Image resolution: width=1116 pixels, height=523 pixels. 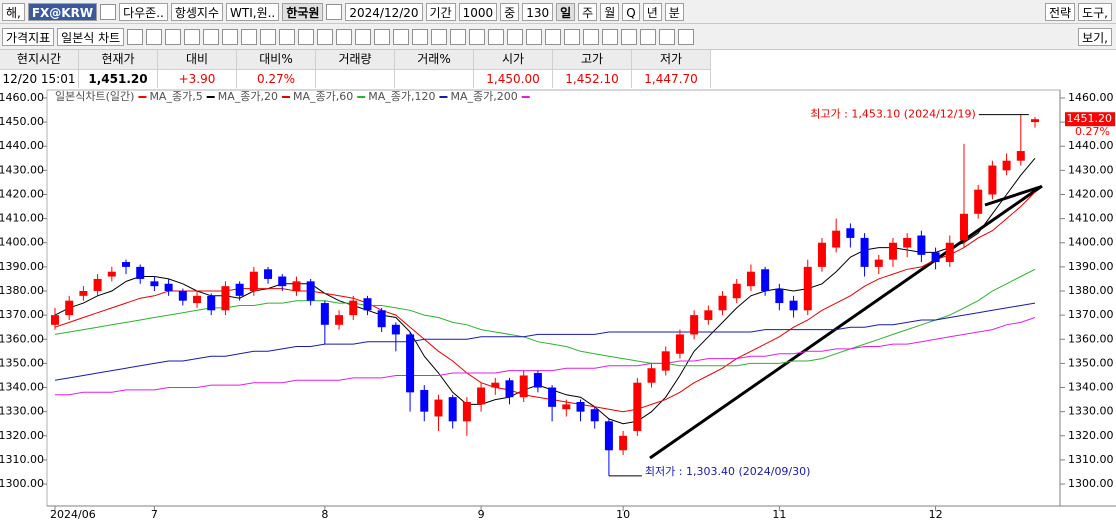 What do you see at coordinates (510, 11) in the screenshot?
I see `toolbar-button: 중` at bounding box center [510, 11].